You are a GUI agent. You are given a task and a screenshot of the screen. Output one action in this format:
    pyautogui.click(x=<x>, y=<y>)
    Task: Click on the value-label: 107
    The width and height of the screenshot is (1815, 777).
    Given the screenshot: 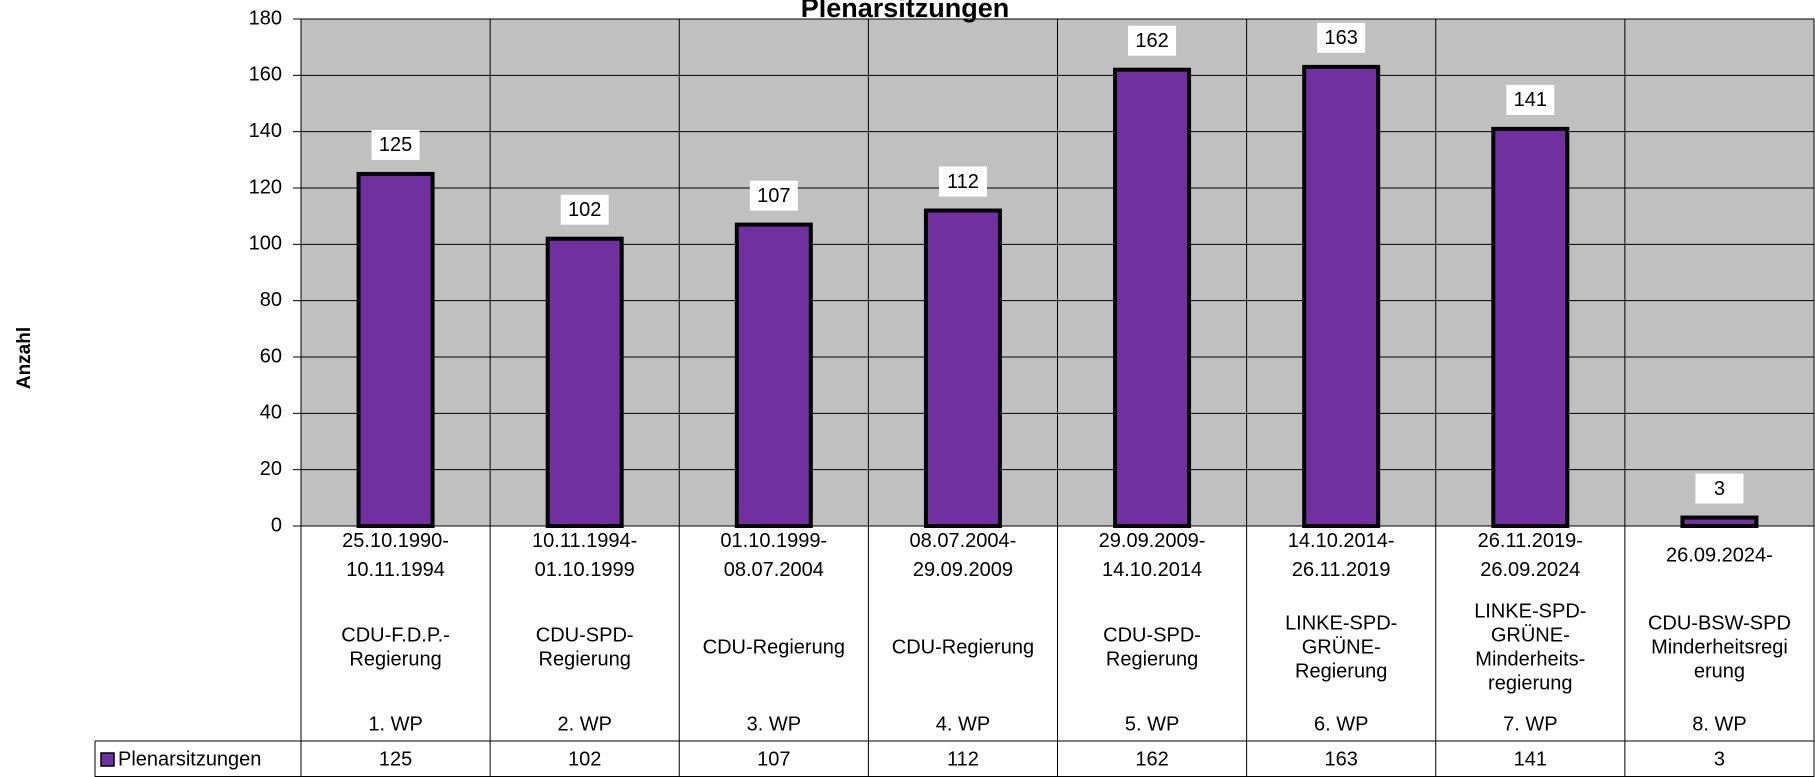 What is the action you would take?
    pyautogui.click(x=773, y=196)
    